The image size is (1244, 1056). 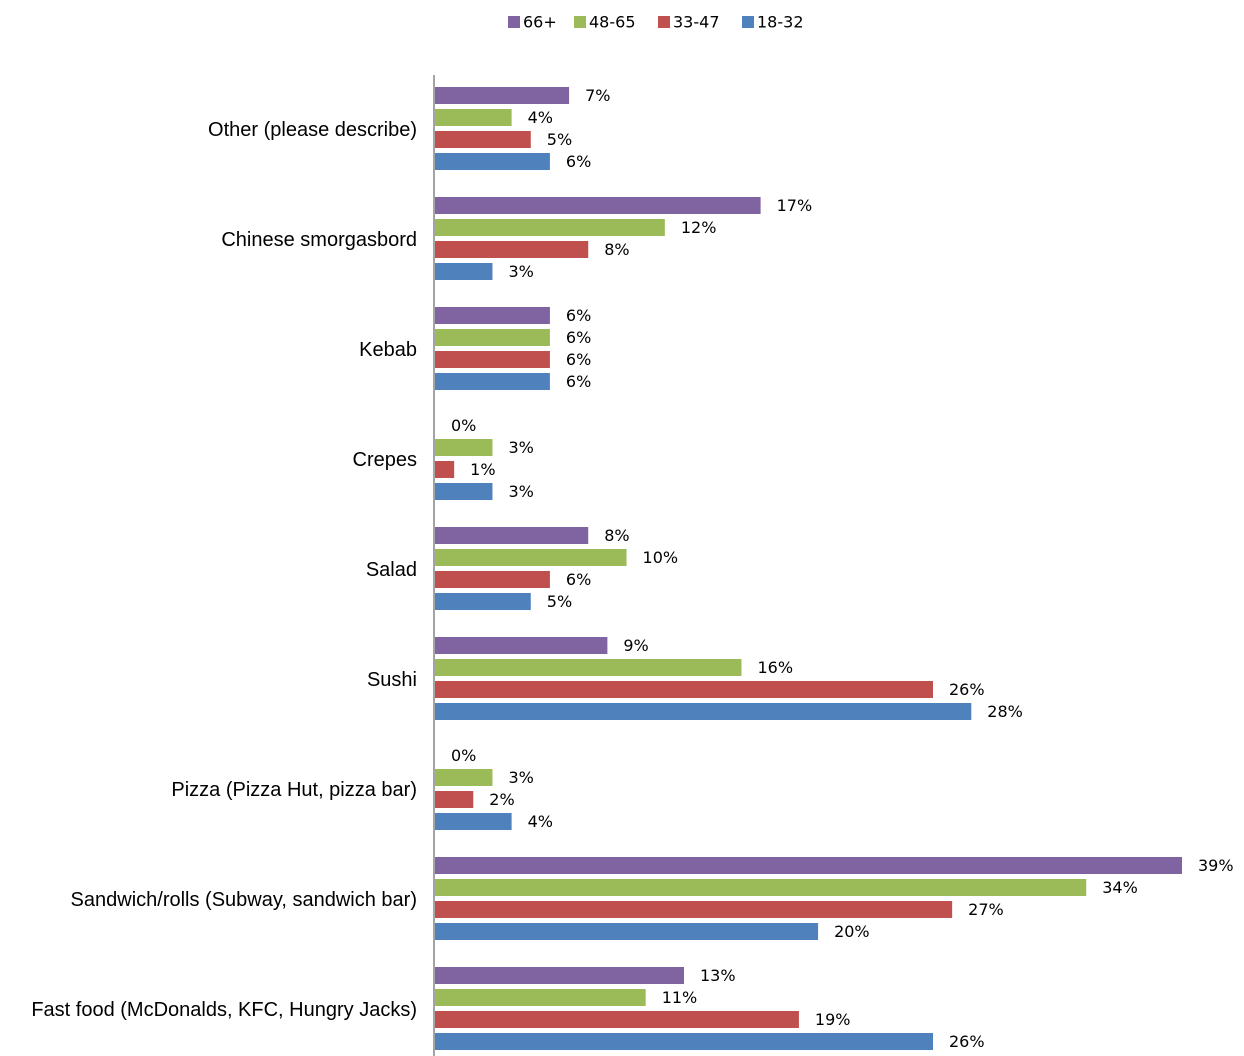 I want to click on legend-label-33-47: 33-47, so click(x=696, y=22).